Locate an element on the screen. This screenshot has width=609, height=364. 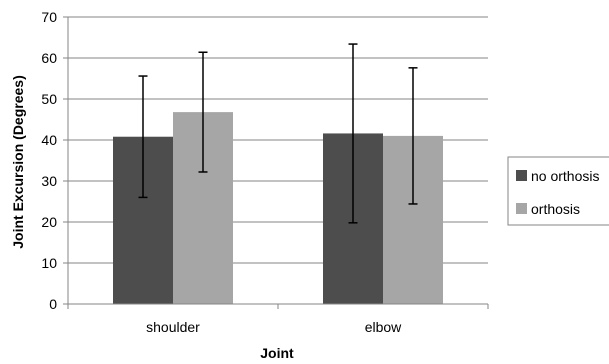
y-tick-label: 10 is located at coordinates (49, 263).